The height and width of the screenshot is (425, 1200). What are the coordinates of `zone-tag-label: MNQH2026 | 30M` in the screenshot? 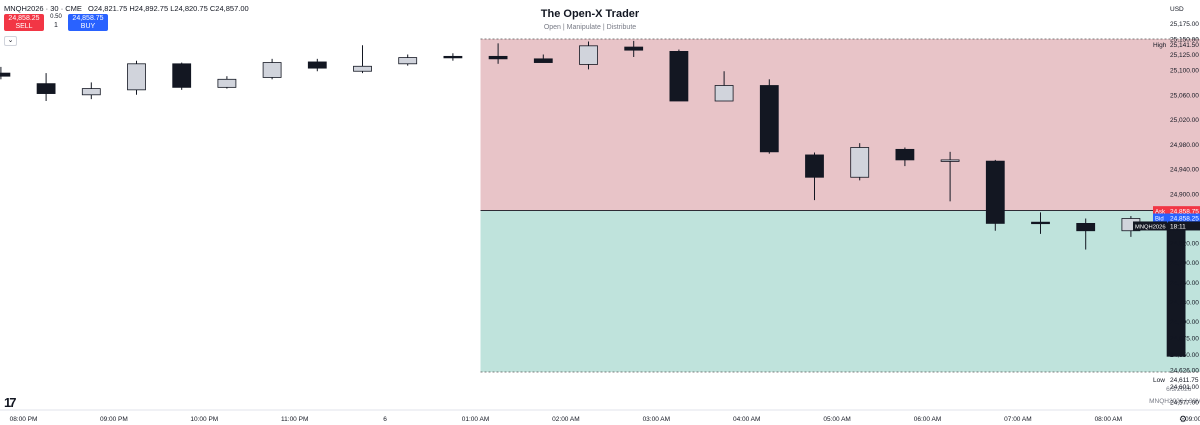 It's located at (1174, 401).